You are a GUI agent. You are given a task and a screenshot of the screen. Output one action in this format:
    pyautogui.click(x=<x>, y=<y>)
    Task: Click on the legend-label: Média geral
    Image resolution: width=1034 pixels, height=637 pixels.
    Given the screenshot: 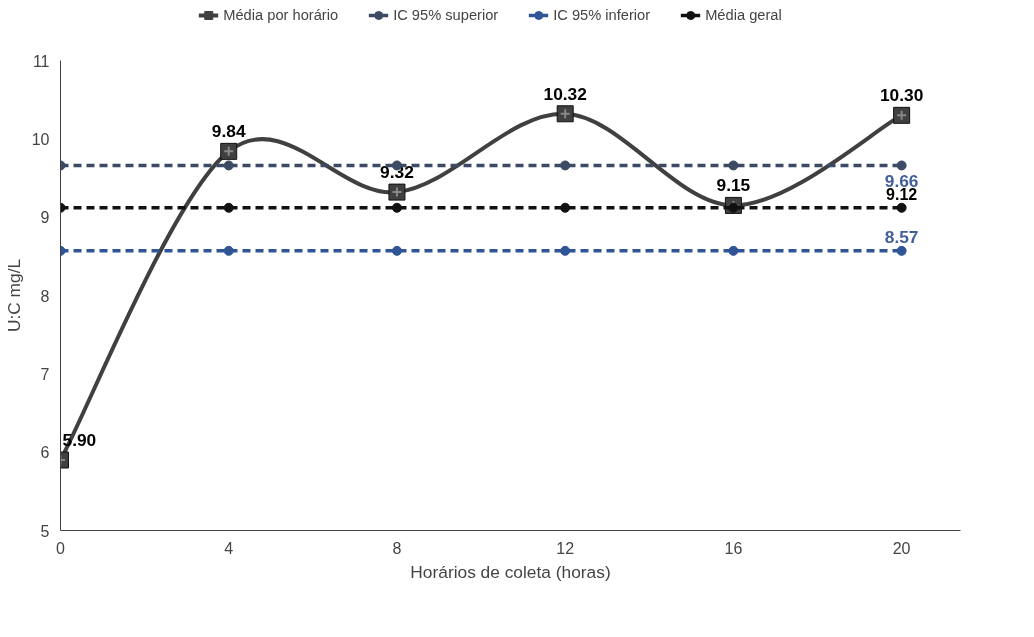 What is the action you would take?
    pyautogui.click(x=743, y=15)
    